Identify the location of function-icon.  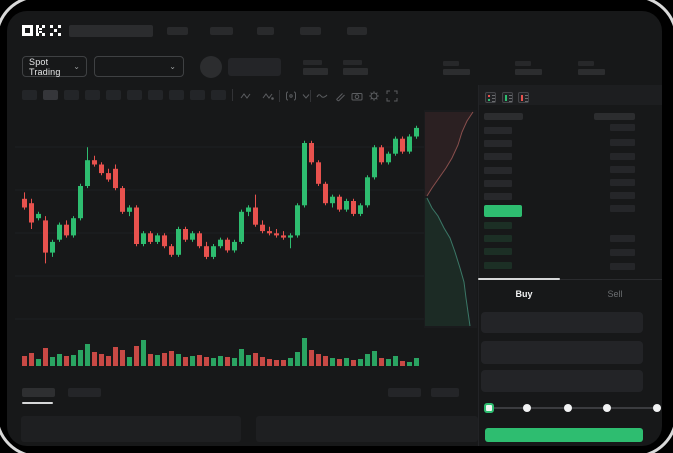
(292, 97).